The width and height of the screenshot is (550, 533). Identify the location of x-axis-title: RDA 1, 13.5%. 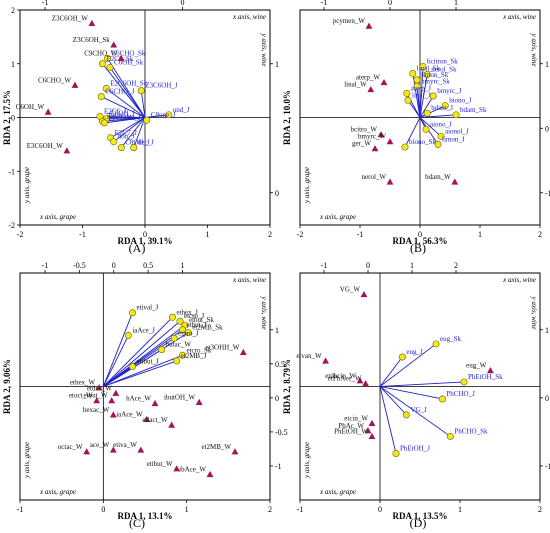
(419, 516).